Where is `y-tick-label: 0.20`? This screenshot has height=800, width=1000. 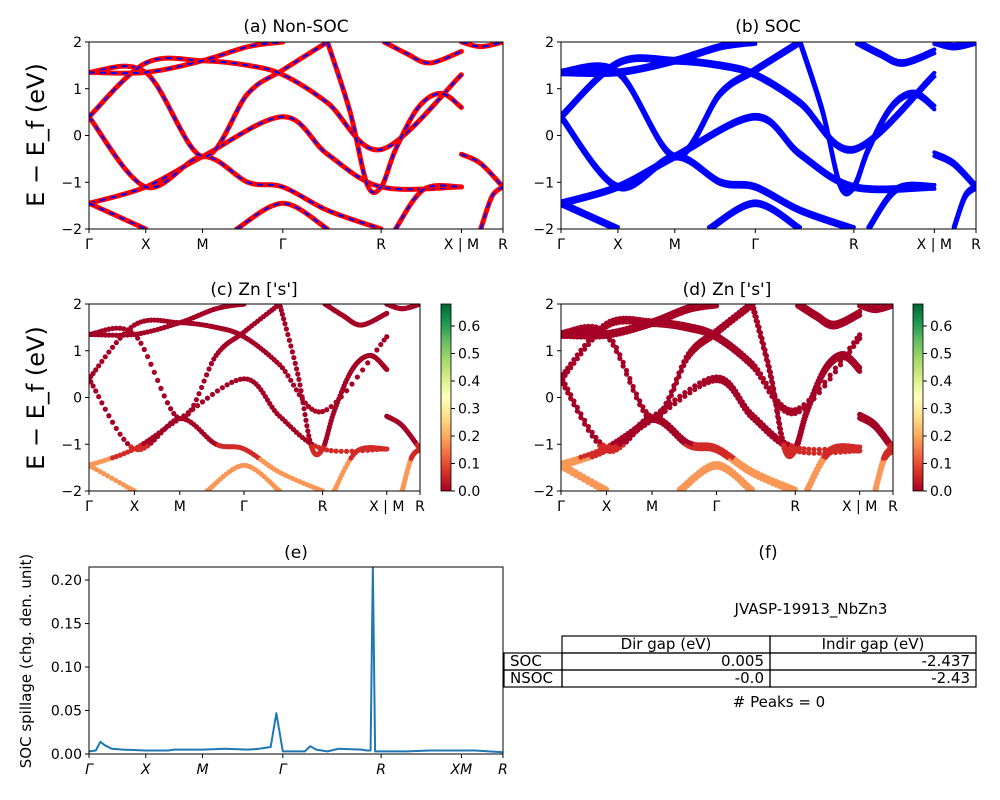 y-tick-label: 0.20 is located at coordinates (66, 581).